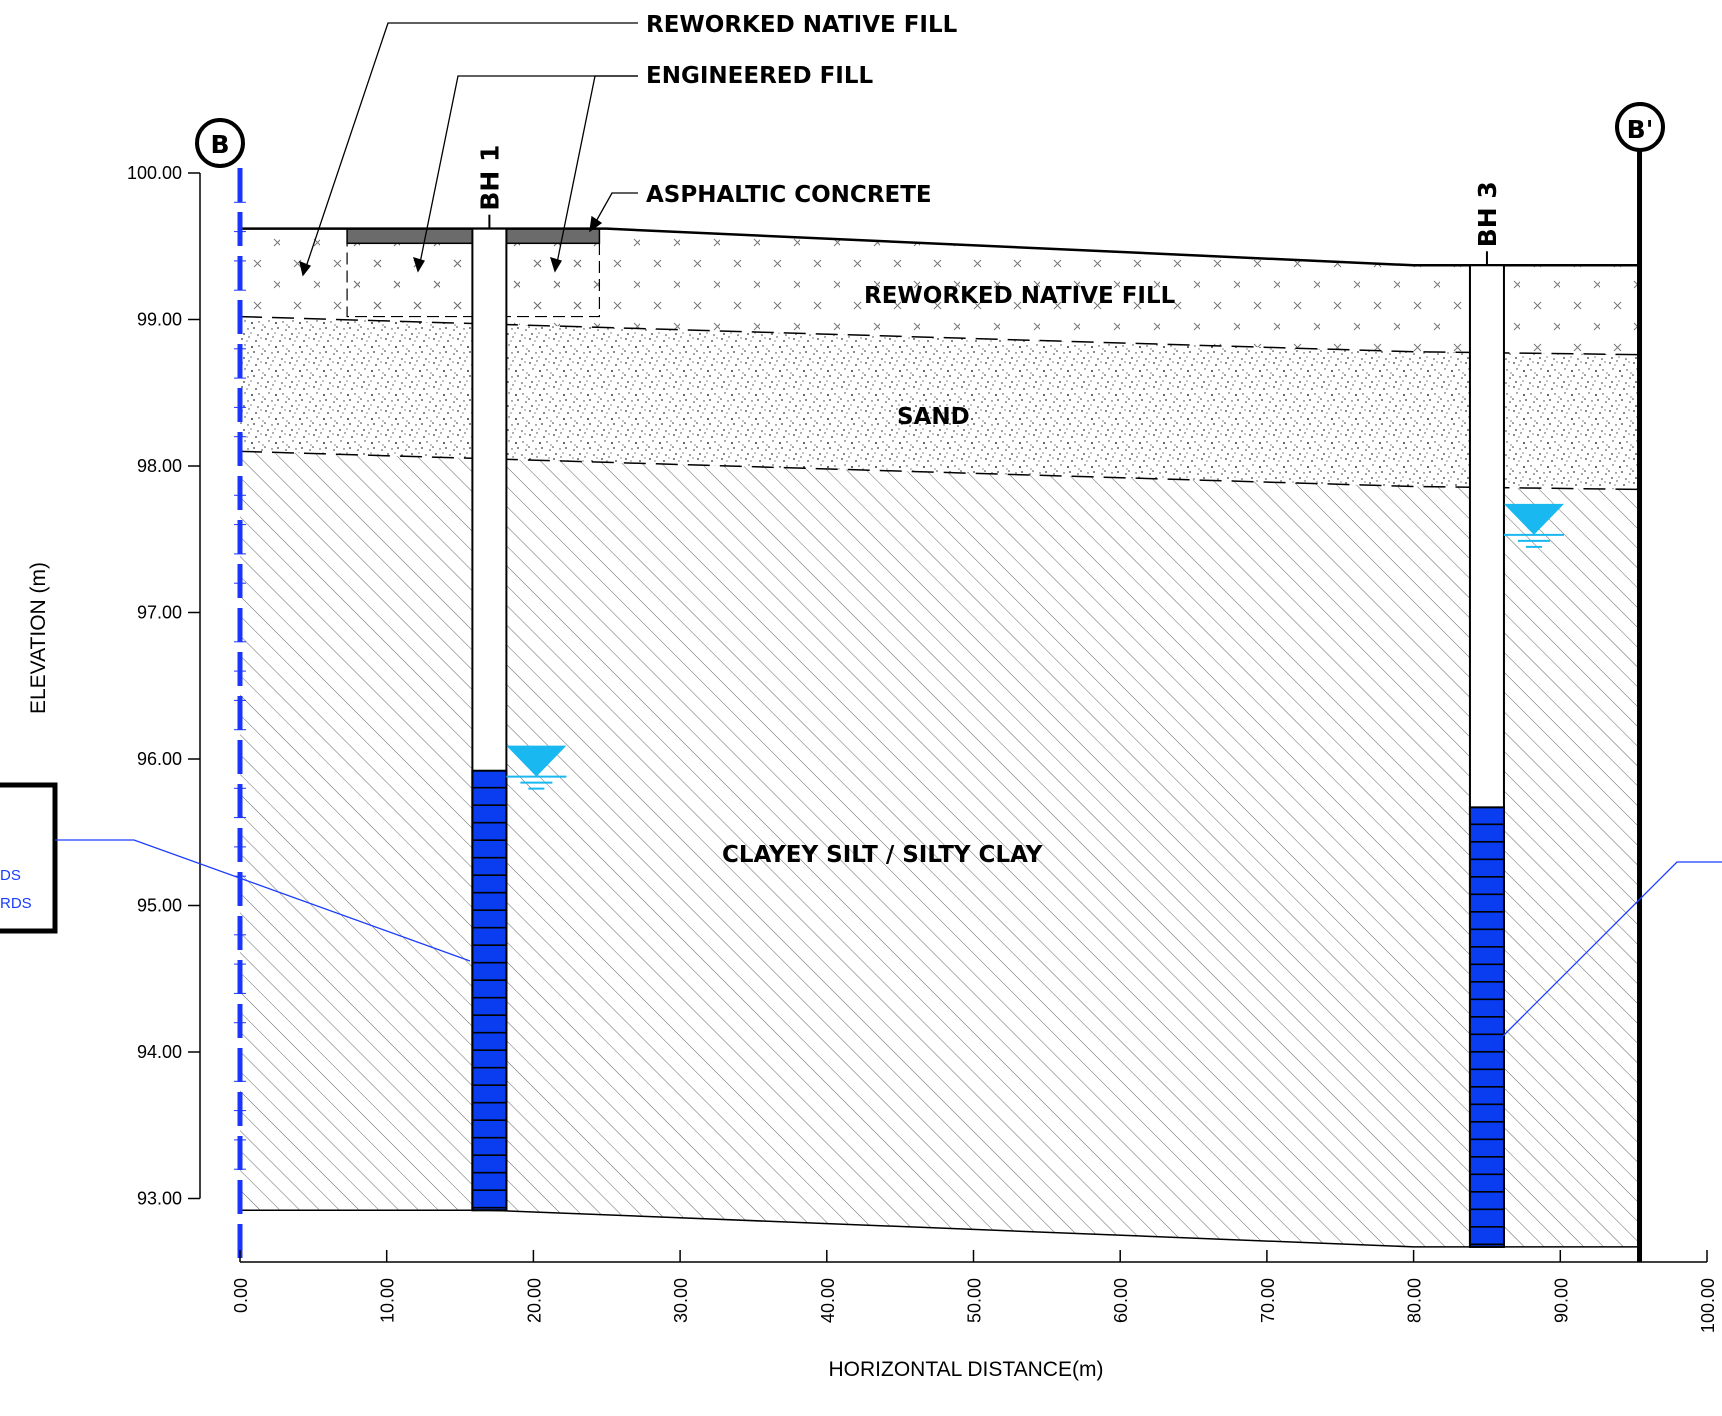 This screenshot has height=1416, width=1722. What do you see at coordinates (828, 1300) in the screenshot?
I see `x-tick-label: 40.00` at bounding box center [828, 1300].